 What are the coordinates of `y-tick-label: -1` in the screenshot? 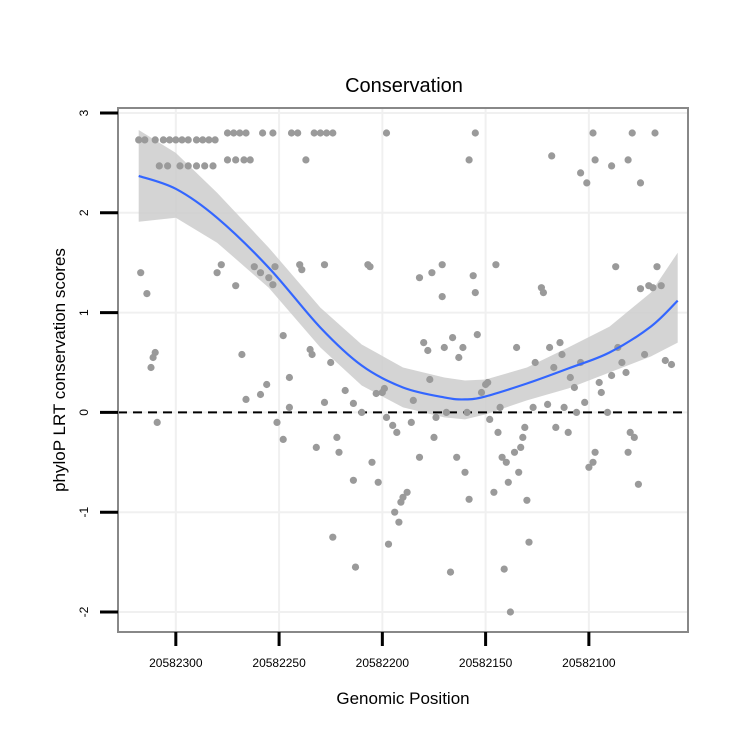 It's located at (84, 512).